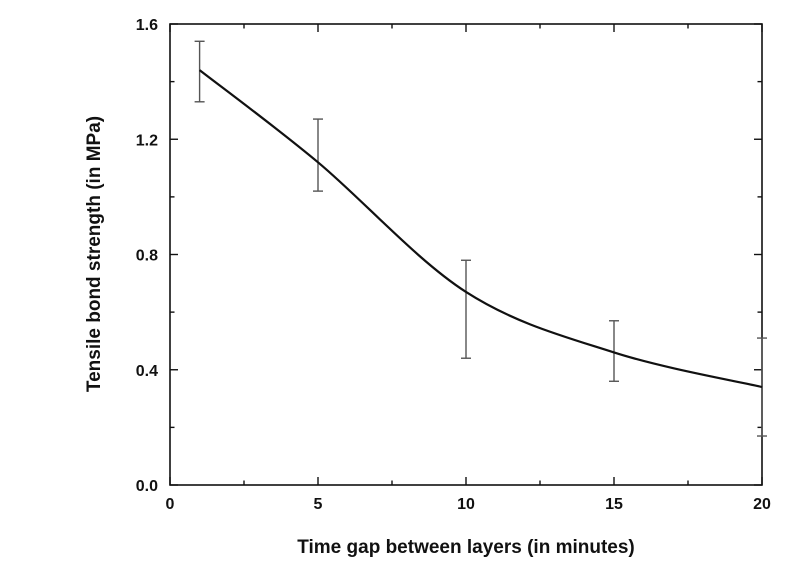 Image resolution: width=794 pixels, height=570 pixels. What do you see at coordinates (762, 504) in the screenshot?
I see `x-tick-label: 20` at bounding box center [762, 504].